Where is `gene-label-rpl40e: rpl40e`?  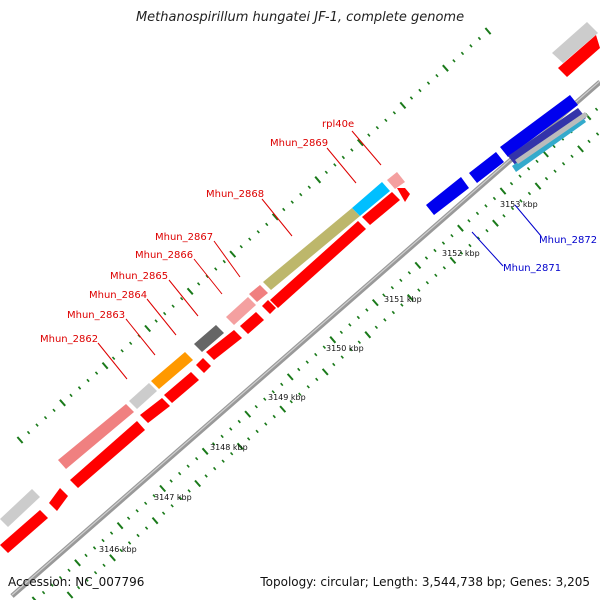
gene-label-rpl40e: rpl40e is located at coordinates (338, 124).